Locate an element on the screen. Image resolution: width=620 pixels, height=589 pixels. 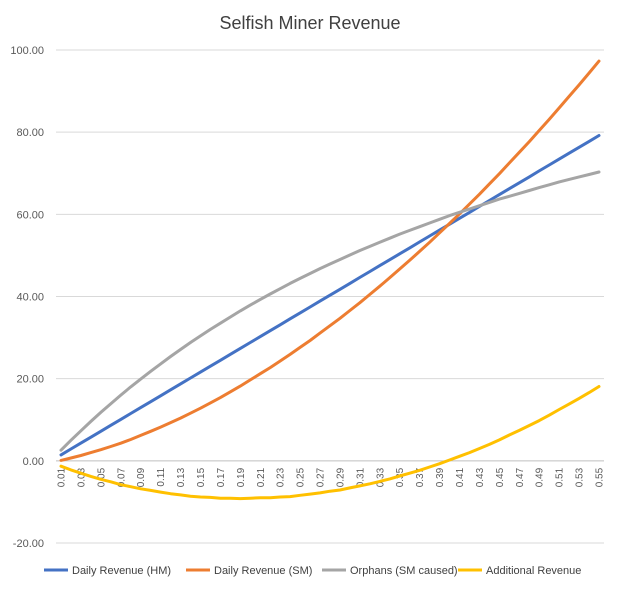
x-tick-label: 0.31 is located at coordinates (360, 477).